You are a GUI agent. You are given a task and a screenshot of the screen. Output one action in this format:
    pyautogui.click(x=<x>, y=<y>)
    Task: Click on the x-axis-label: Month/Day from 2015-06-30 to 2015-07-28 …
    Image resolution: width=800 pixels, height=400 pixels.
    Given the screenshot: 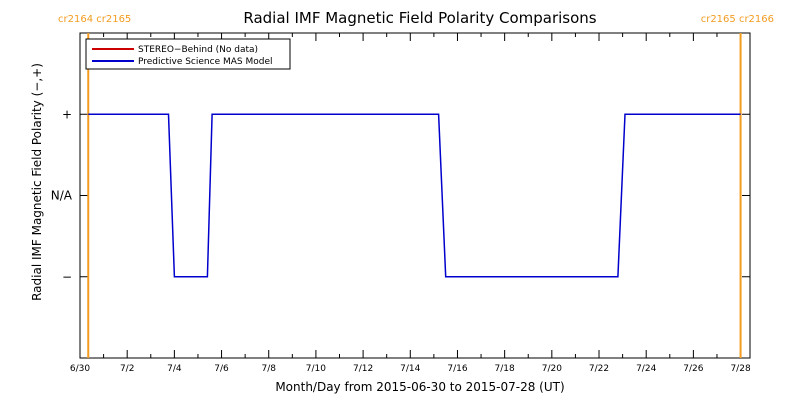 What is the action you would take?
    pyautogui.click(x=419, y=387)
    